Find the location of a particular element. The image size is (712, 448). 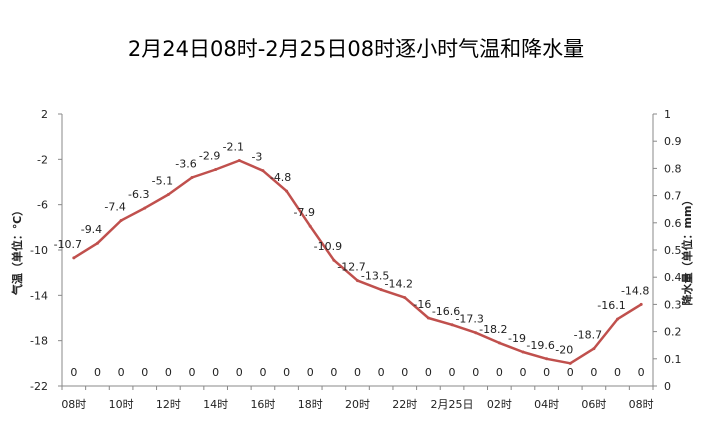

right-axis-label: 降水量（单位：mm） is located at coordinates (687, 250).